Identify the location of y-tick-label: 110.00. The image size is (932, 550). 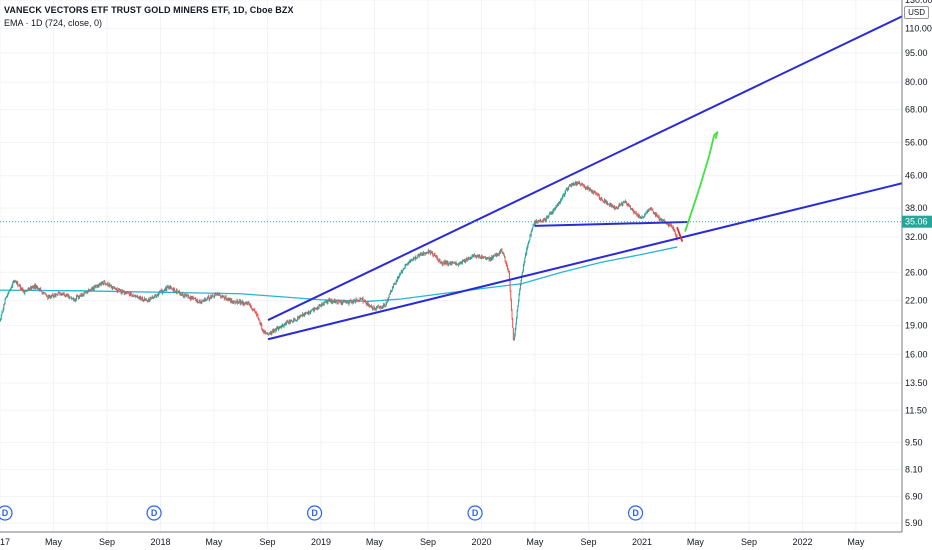
(918, 28).